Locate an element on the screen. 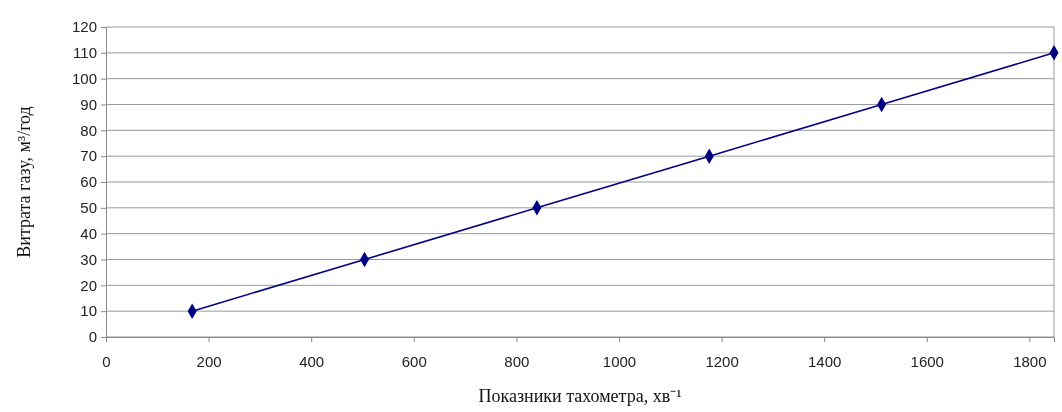 The width and height of the screenshot is (1062, 412). y-tick-label: 10 is located at coordinates (88, 311).